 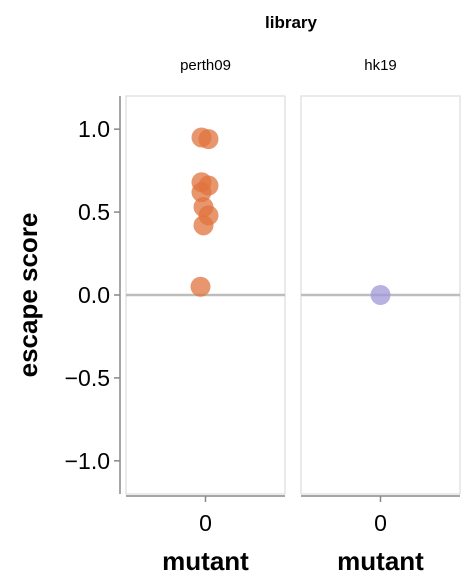 What do you see at coordinates (380, 65) in the screenshot?
I see `panel-title: hk19` at bounding box center [380, 65].